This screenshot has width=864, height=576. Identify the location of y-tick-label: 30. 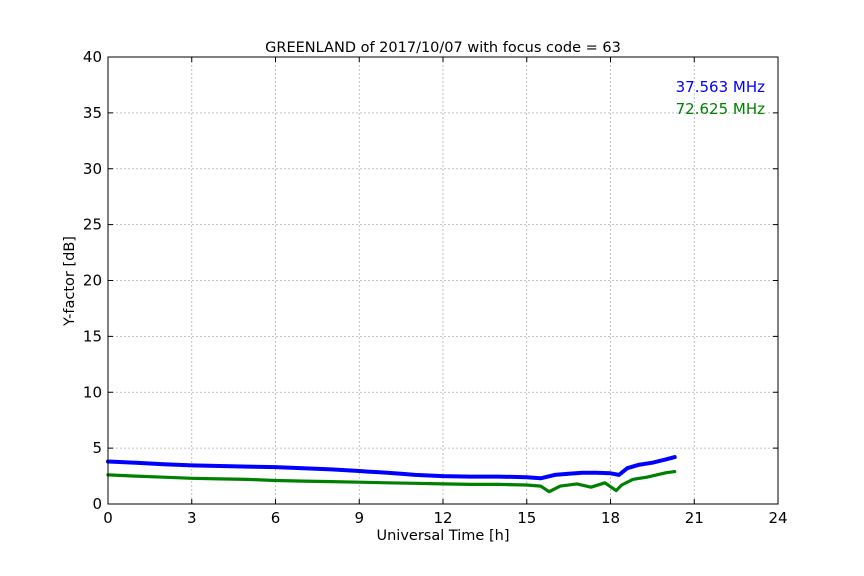
(92, 169).